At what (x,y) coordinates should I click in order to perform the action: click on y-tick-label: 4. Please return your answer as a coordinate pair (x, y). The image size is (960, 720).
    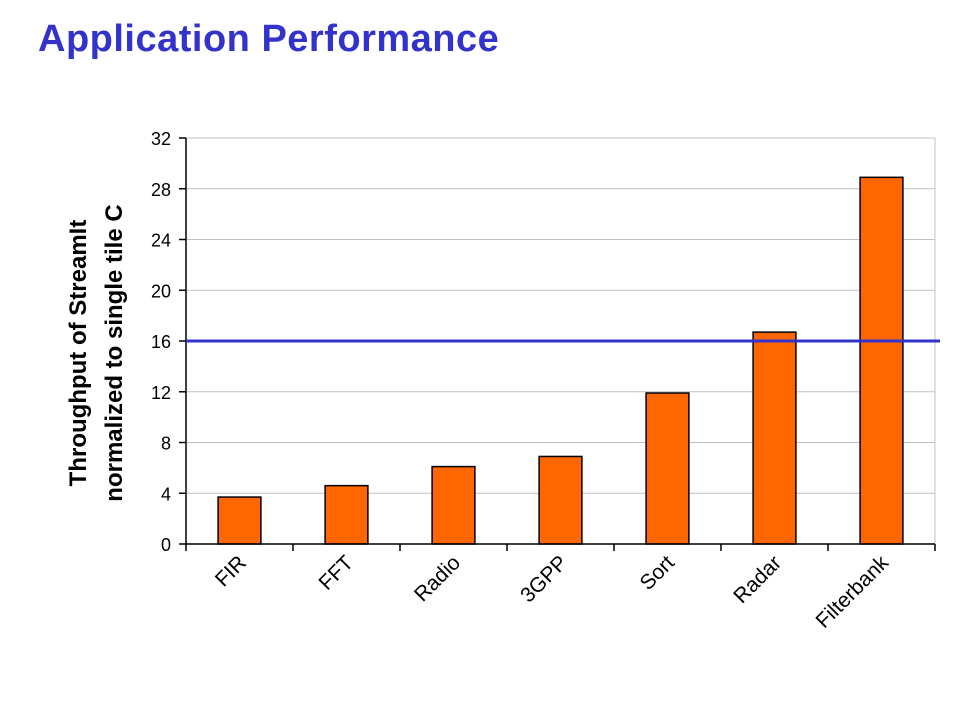
    Looking at the image, I should click on (166, 494).